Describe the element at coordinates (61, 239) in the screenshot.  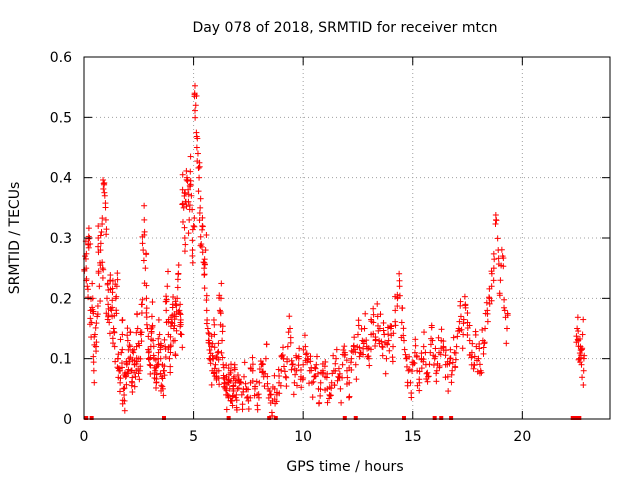
I see `y-tick-label: 0.3` at that location.